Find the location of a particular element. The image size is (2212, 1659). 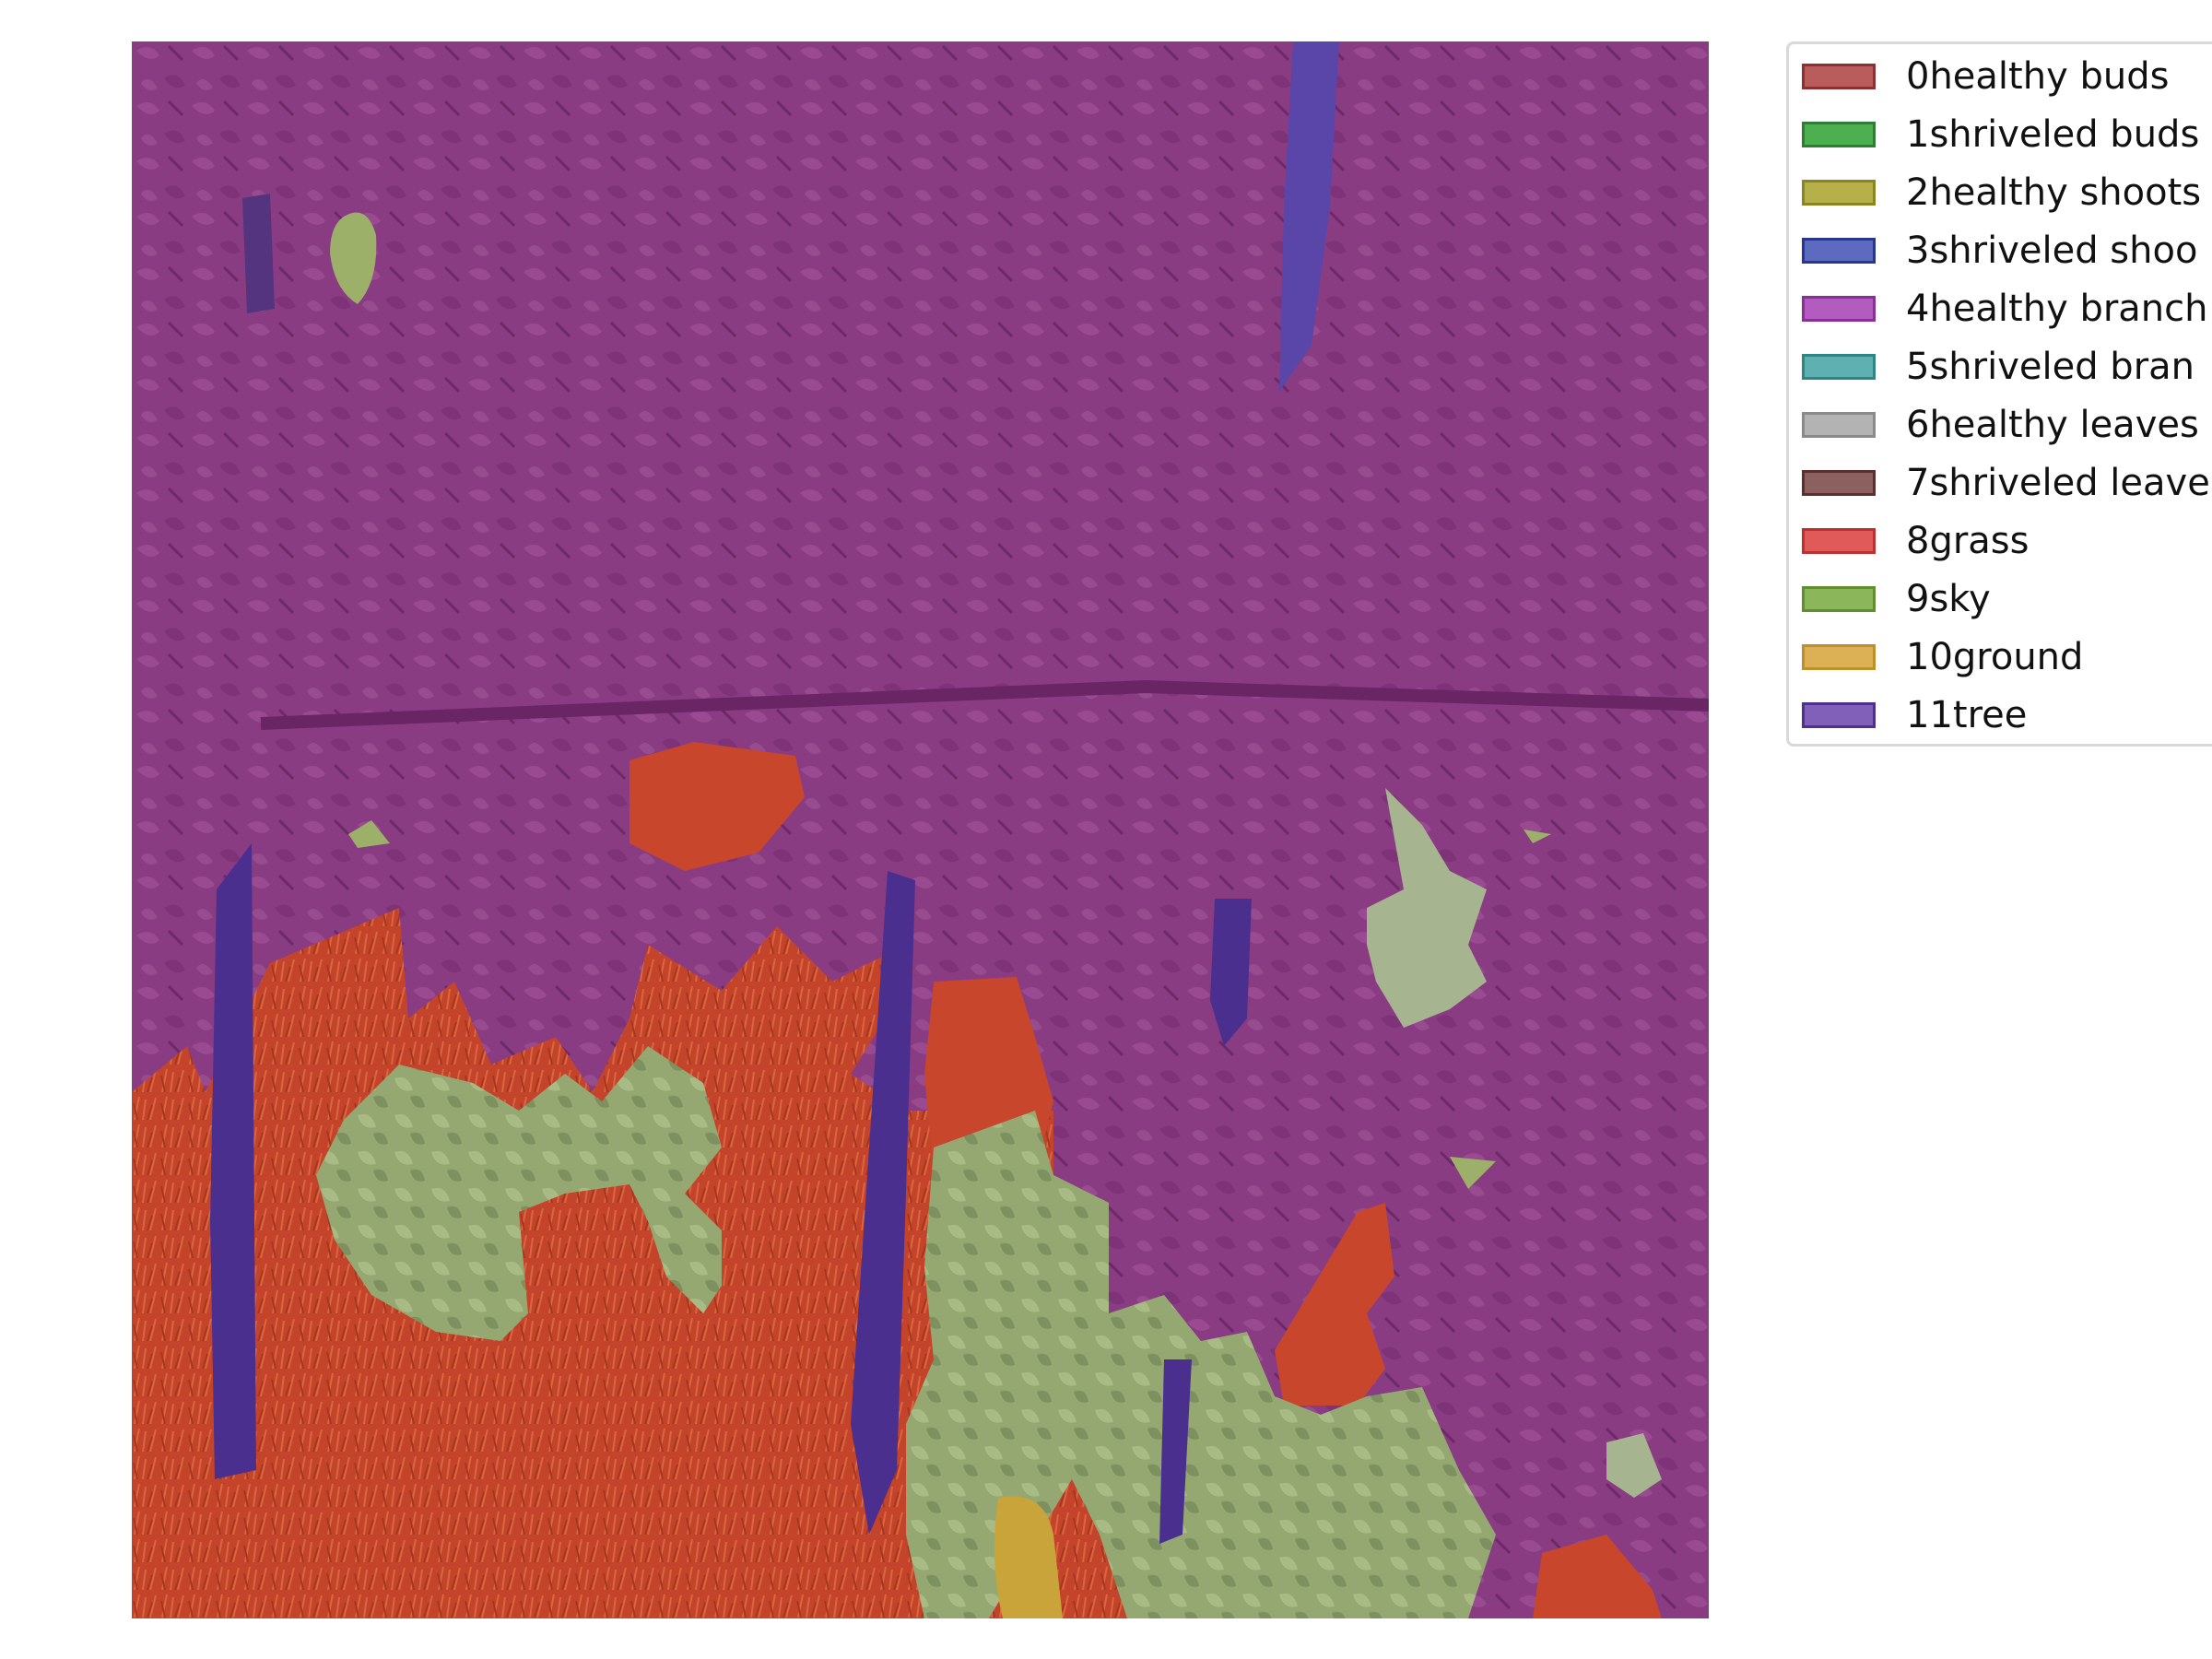

legend-label: 9sky is located at coordinates (1948, 599).